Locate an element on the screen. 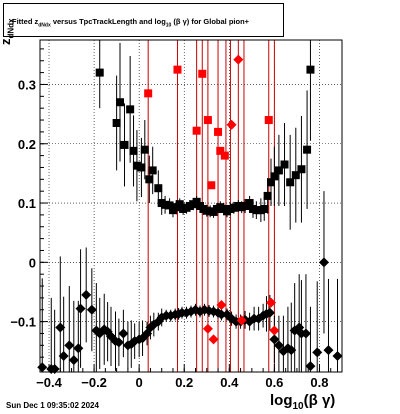 The image size is (400, 414). x-tick-label: 0.6 is located at coordinates (274, 382).